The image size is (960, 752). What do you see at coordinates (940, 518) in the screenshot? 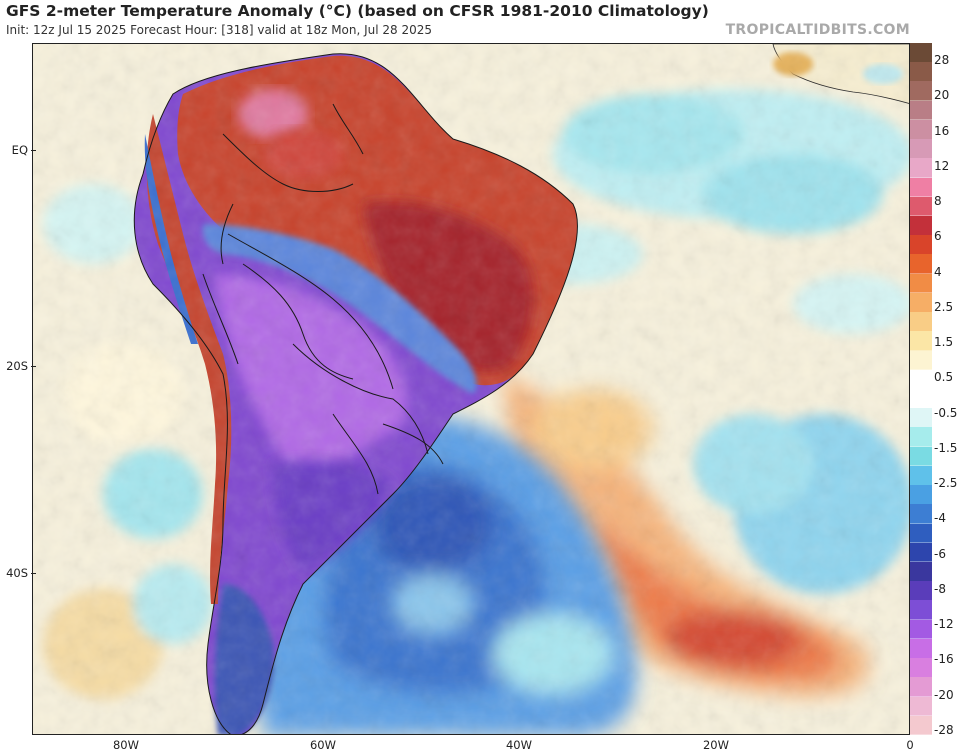
I see `legend-label: -4` at bounding box center [940, 518].